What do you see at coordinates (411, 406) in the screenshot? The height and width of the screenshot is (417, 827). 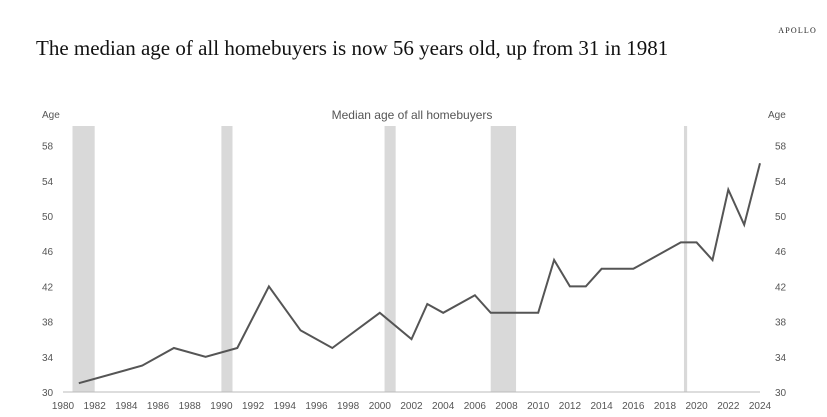 I see `x-tick-label-2002: 2002` at bounding box center [411, 406].